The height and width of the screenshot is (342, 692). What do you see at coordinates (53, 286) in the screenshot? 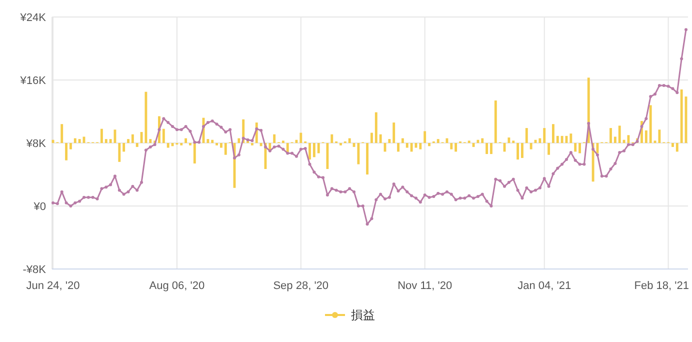
I see `x-tick-label: Jun 24, '20` at bounding box center [53, 286].